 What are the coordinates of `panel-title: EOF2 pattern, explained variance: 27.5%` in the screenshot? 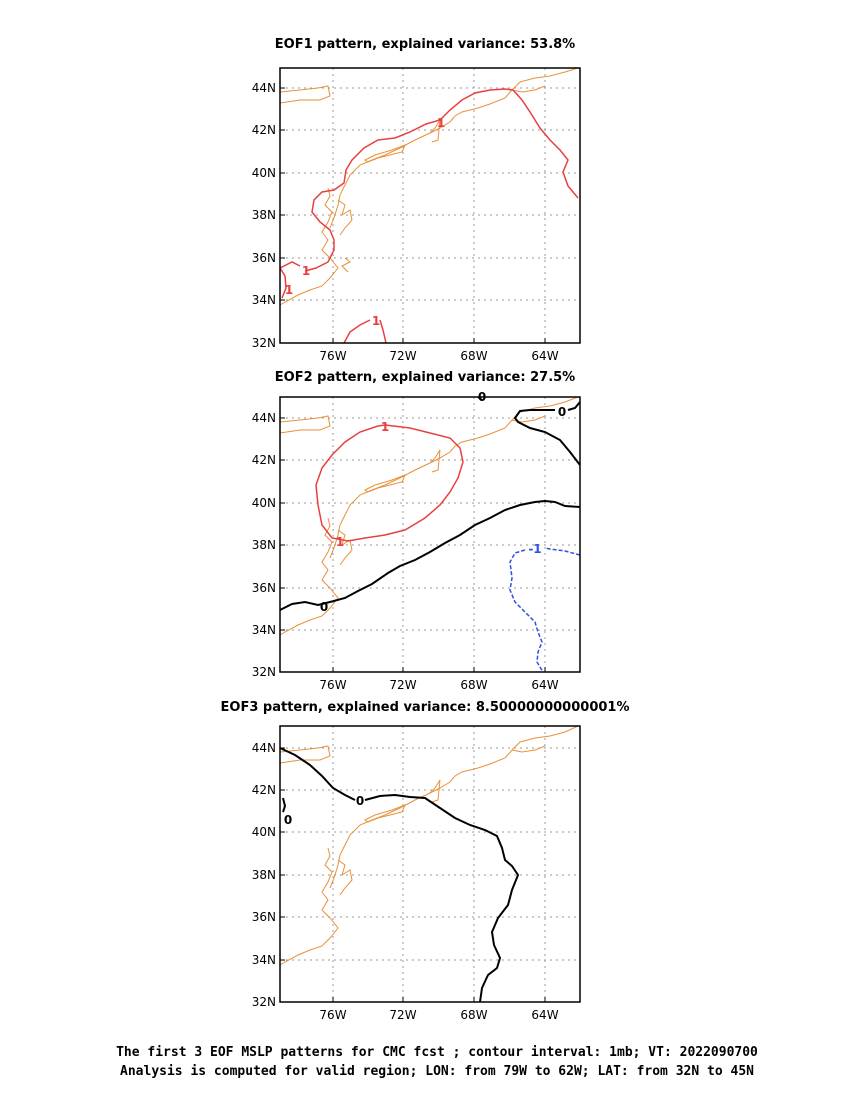 It's located at (425, 377).